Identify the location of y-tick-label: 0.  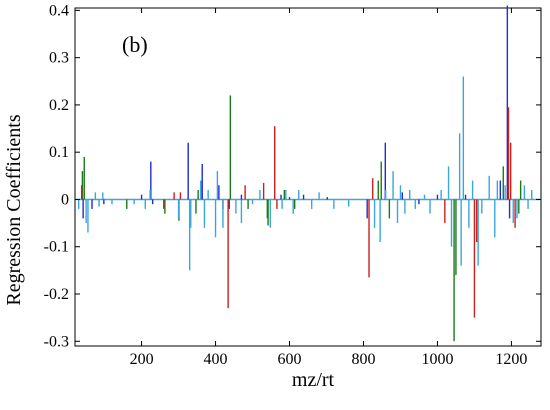
(65, 199).